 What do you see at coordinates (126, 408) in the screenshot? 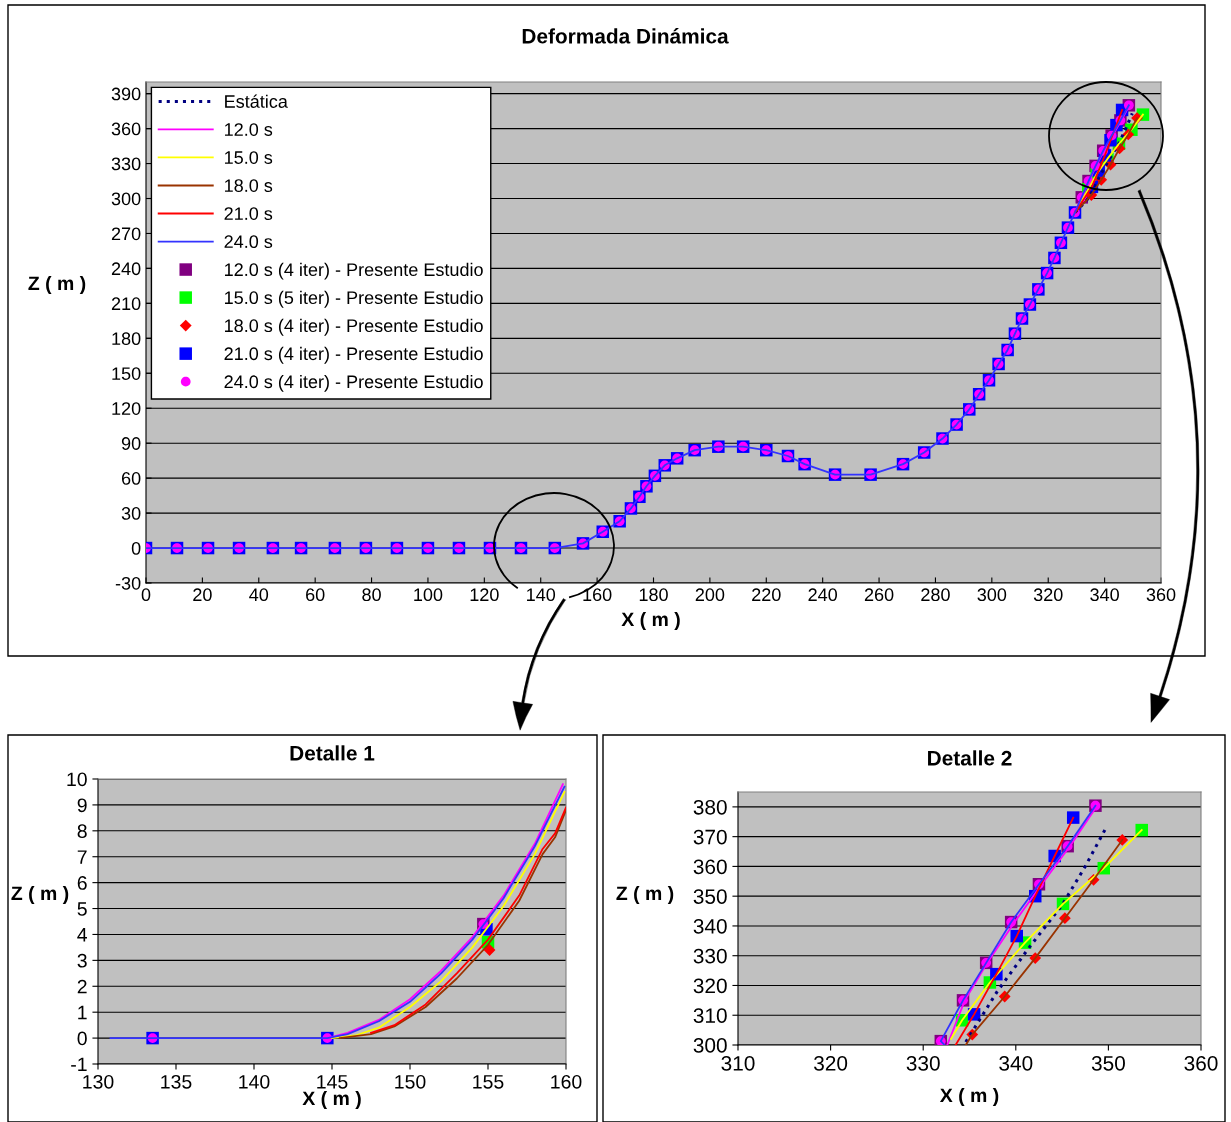
I see `y-tick-label: 120` at bounding box center [126, 408].